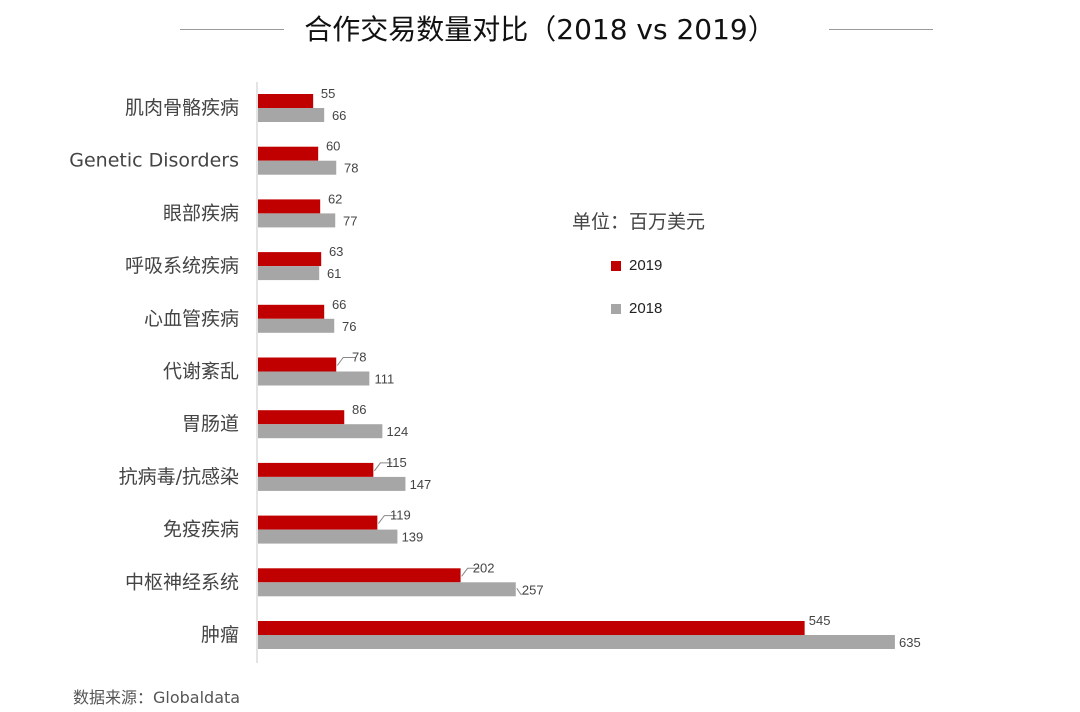 The width and height of the screenshot is (1080, 712). Describe the element at coordinates (646, 308) in the screenshot. I see `legend-label-2018: 2018` at that location.